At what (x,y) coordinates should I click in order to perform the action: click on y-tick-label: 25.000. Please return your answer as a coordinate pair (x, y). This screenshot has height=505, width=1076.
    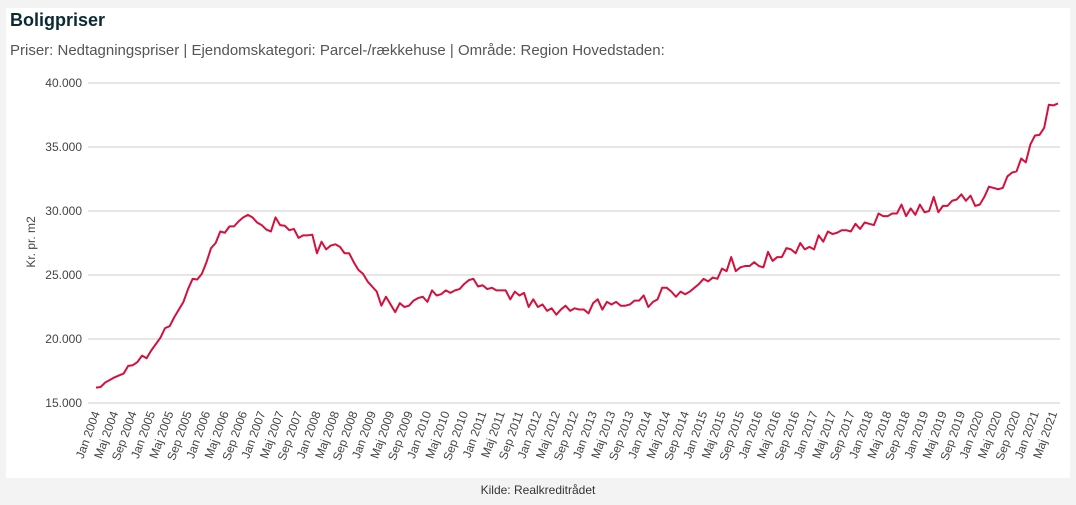
    Looking at the image, I should click on (63, 275).